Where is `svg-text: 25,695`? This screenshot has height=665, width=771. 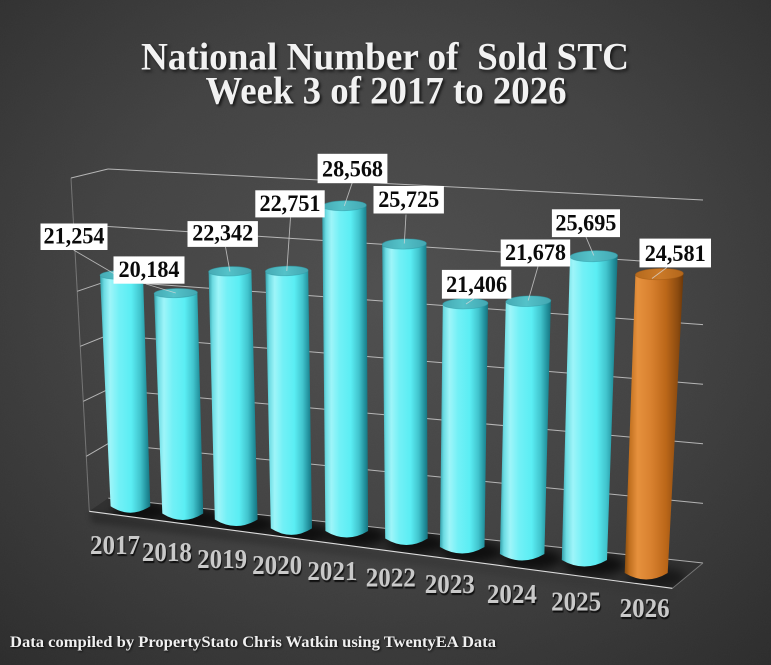
svg-text: 25,695 is located at coordinates (585, 223).